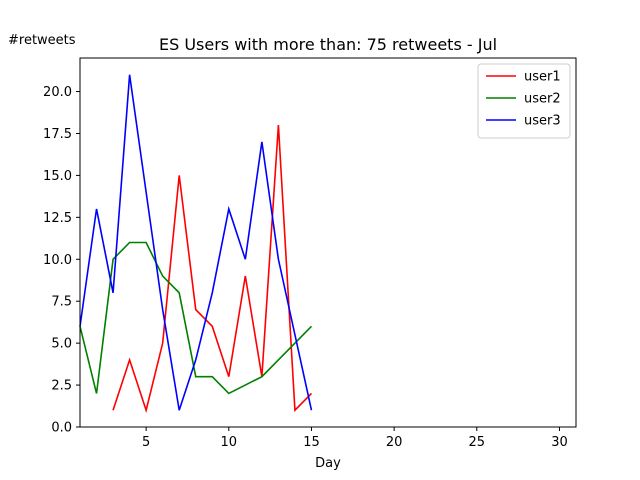 The image size is (640, 480). Describe the element at coordinates (42, 40) in the screenshot. I see `y-axis-label: #retweets` at that location.